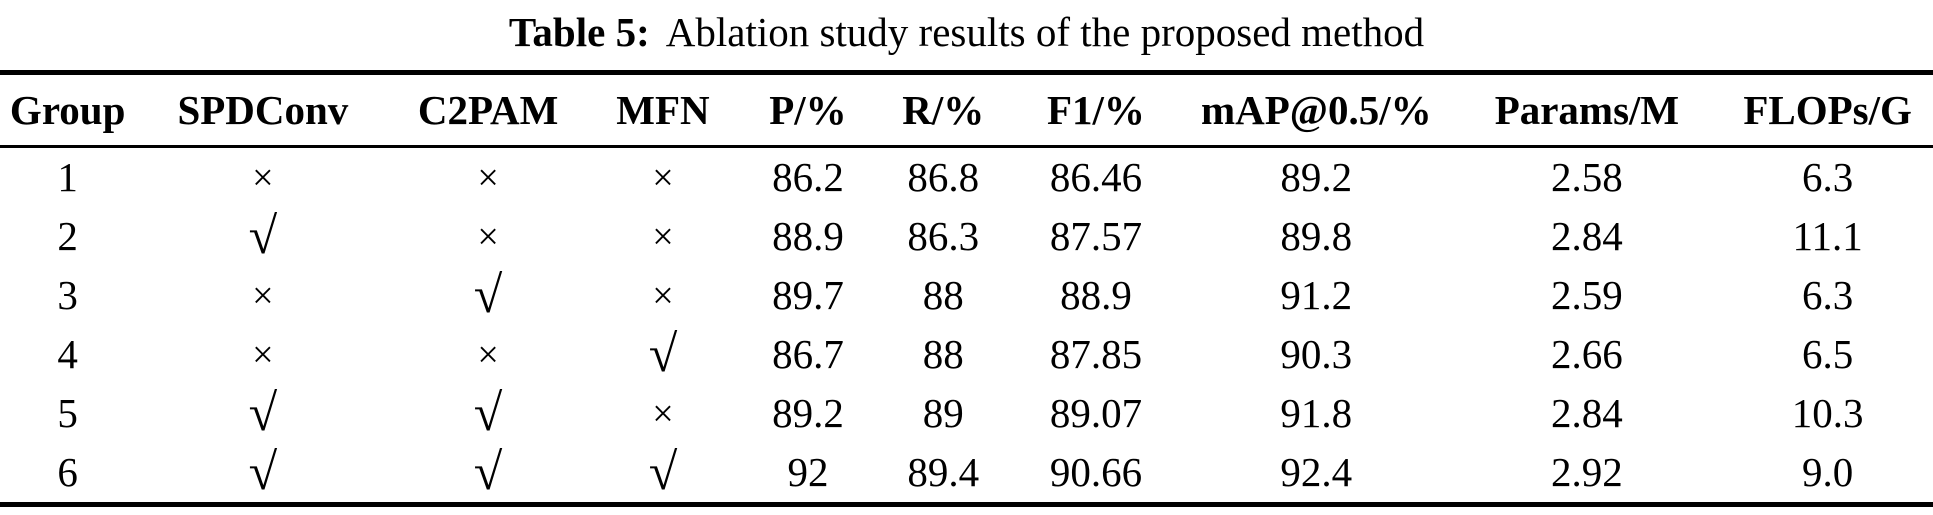 The height and width of the screenshot is (515, 1933). What do you see at coordinates (1316, 110) in the screenshot?
I see `column-header-map: mAP@0.5/%` at bounding box center [1316, 110].